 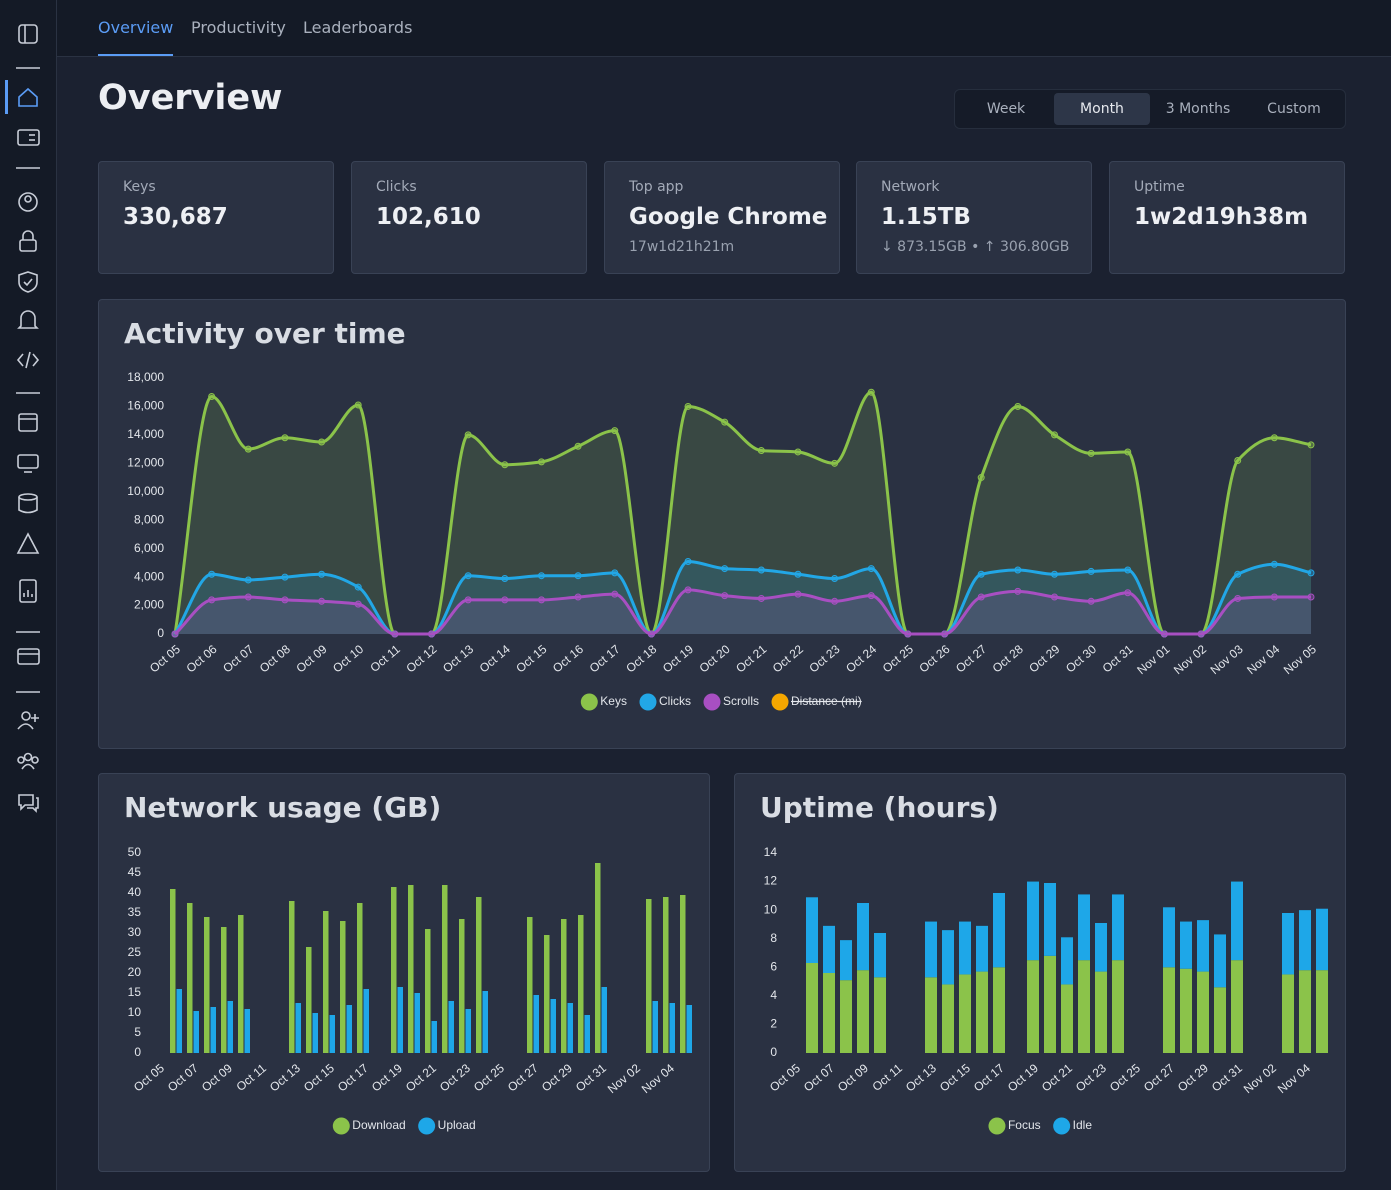 What do you see at coordinates (28, 461) in the screenshot?
I see `monitor-icon` at bounding box center [28, 461].